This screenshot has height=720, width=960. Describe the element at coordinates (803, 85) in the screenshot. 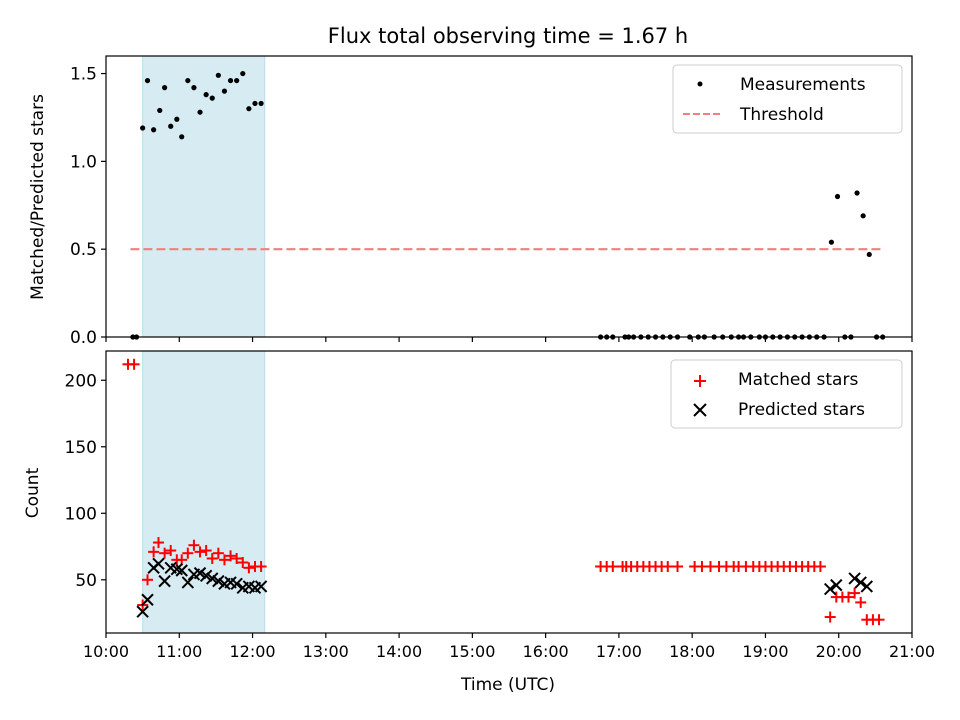

I see `legend-measurements-label: Measurements` at that location.